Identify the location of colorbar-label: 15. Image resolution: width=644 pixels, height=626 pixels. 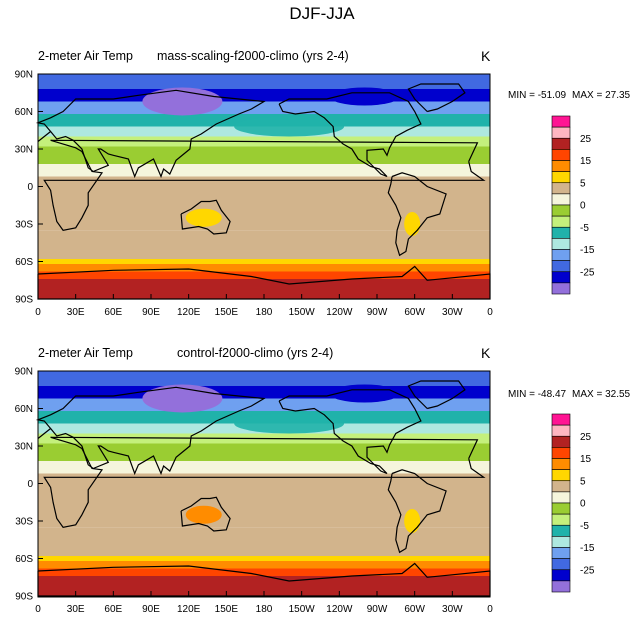
(586, 459).